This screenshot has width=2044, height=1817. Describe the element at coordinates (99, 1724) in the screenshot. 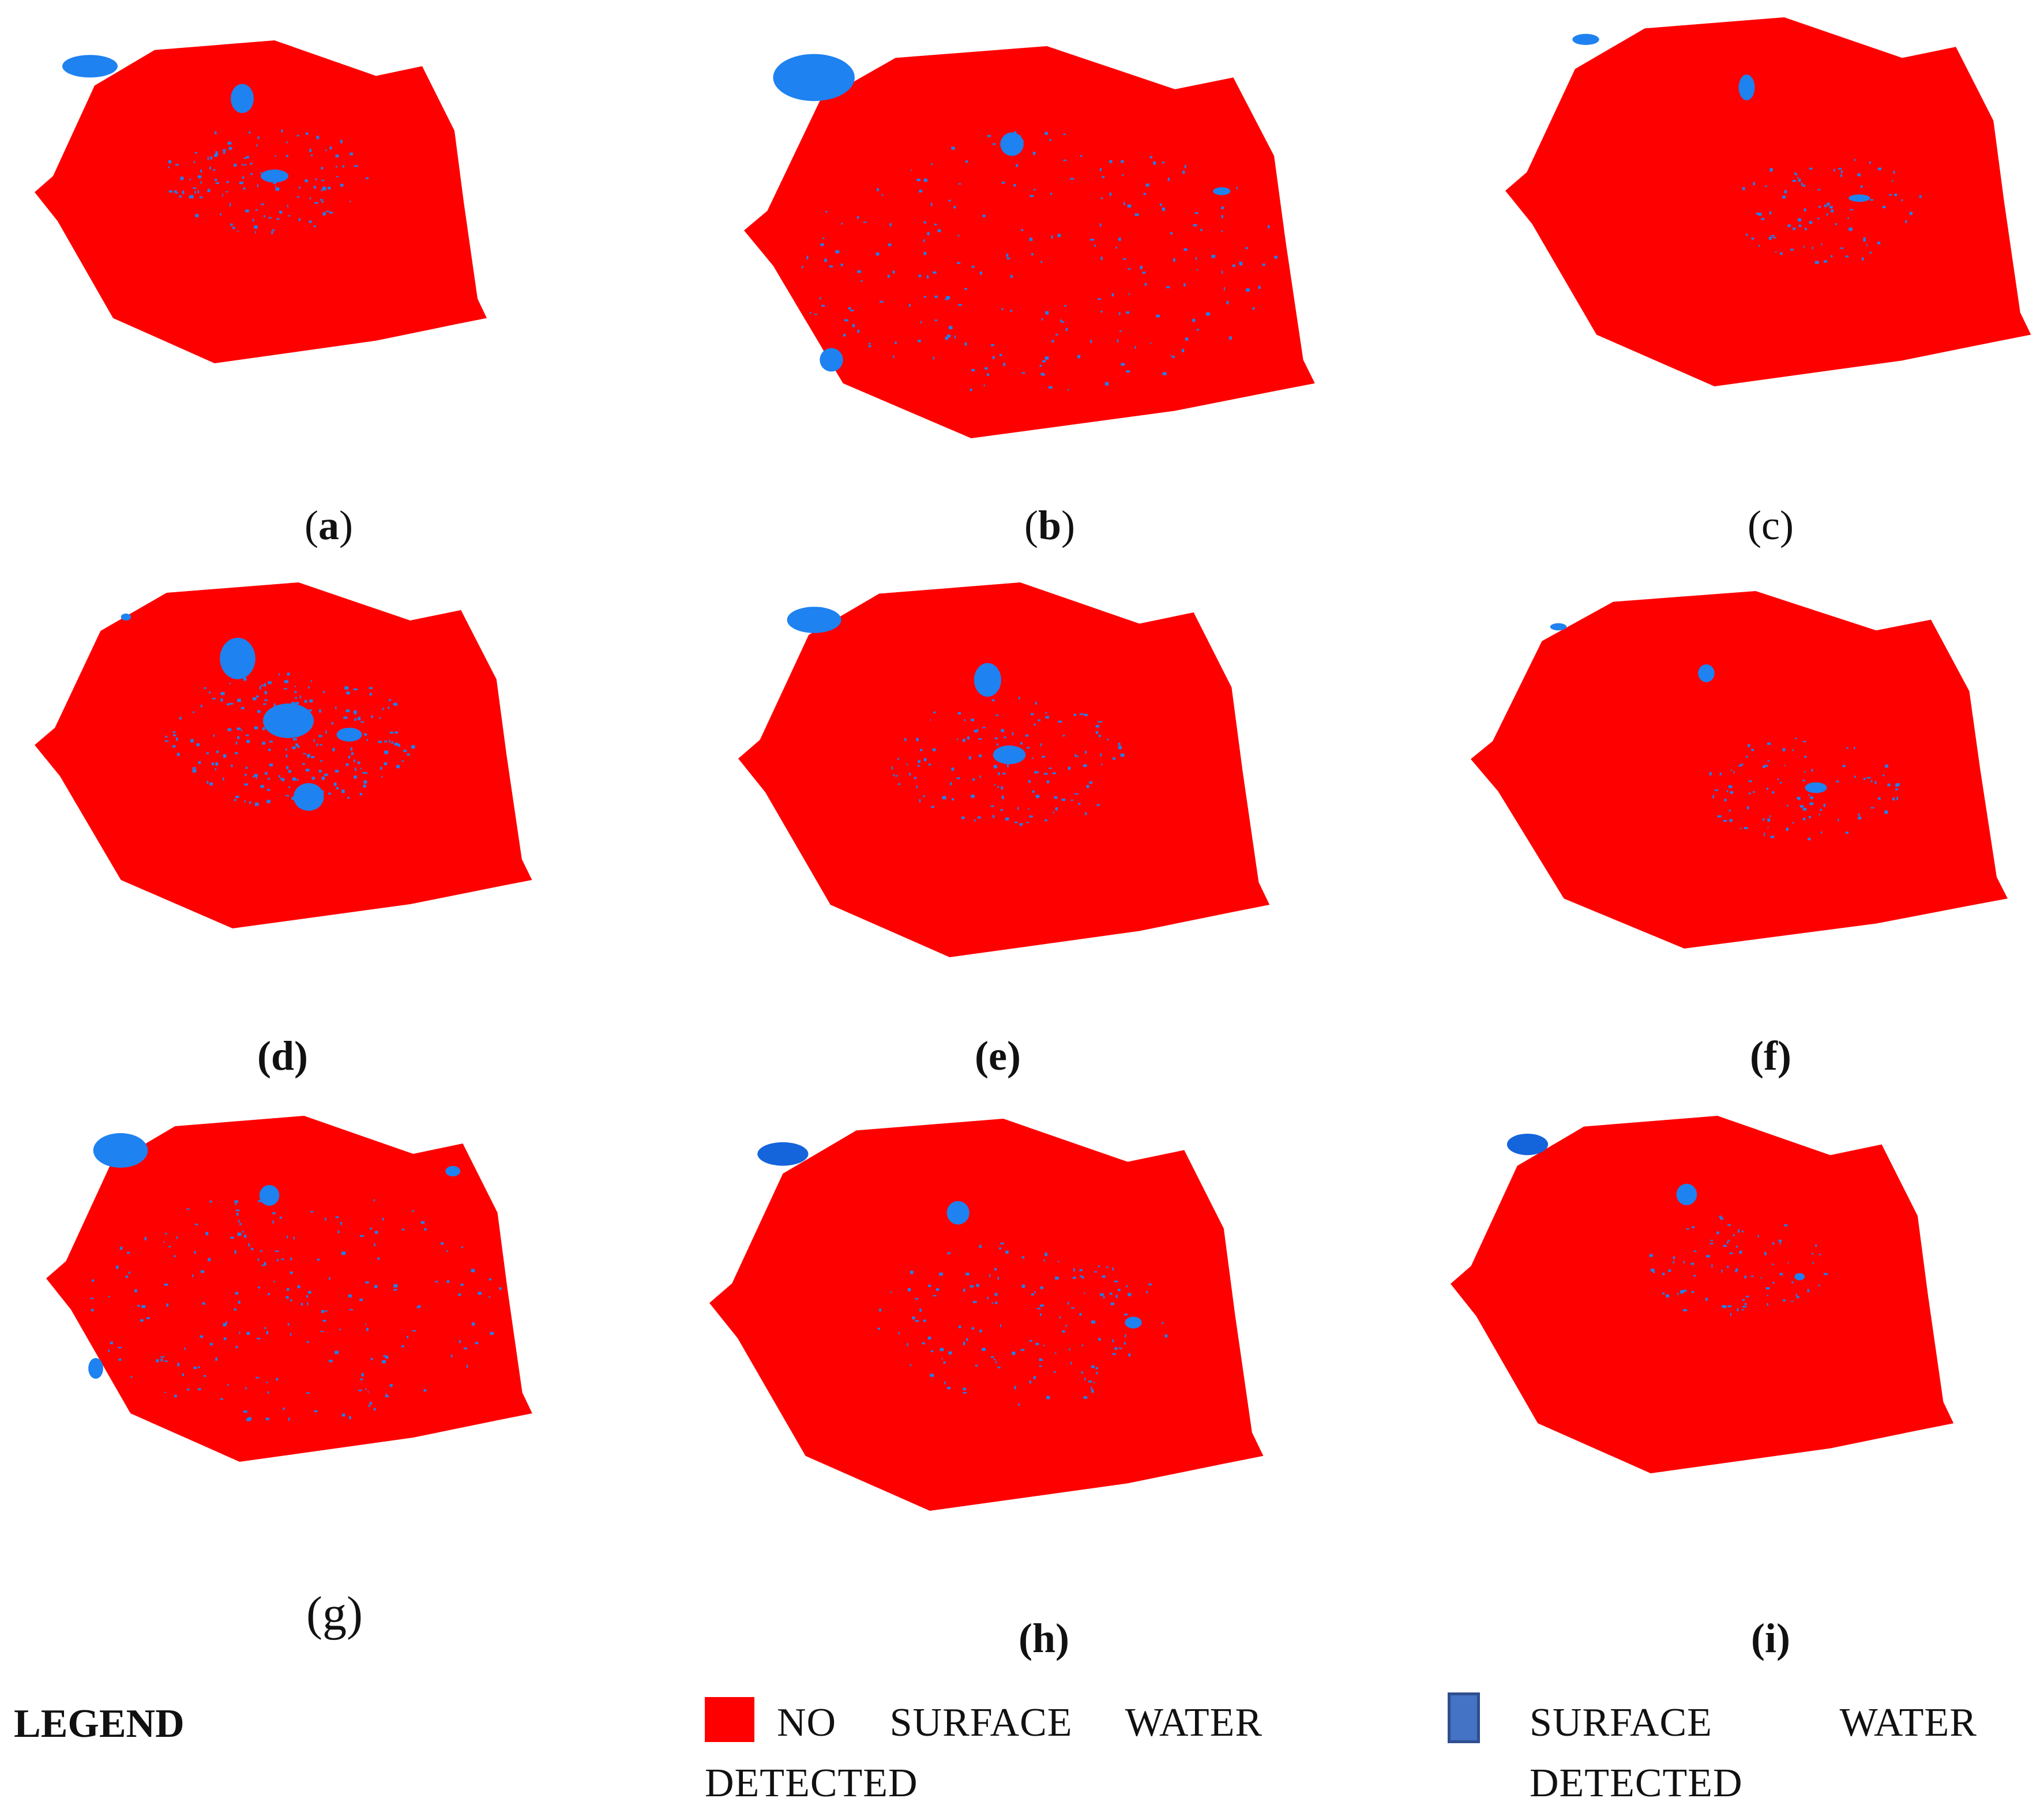

I see `legend-title: LEGEND` at that location.